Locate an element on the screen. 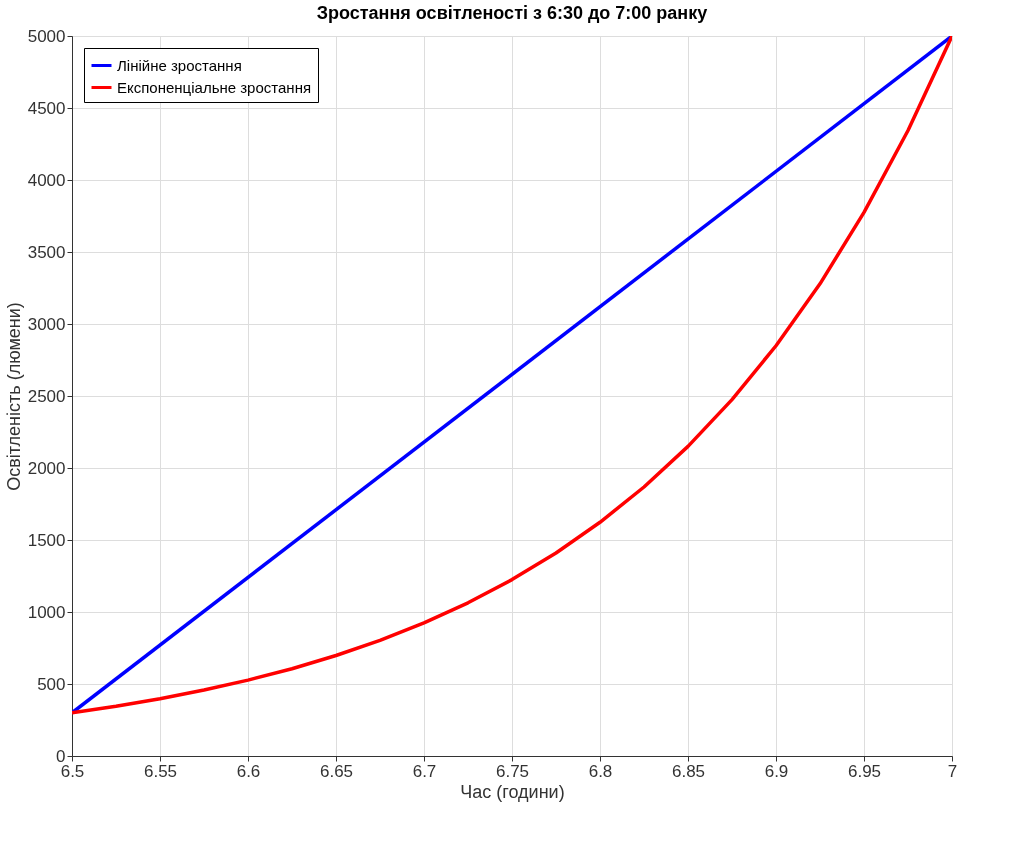  legend-label: Експоненціальне зростання is located at coordinates (214, 87).